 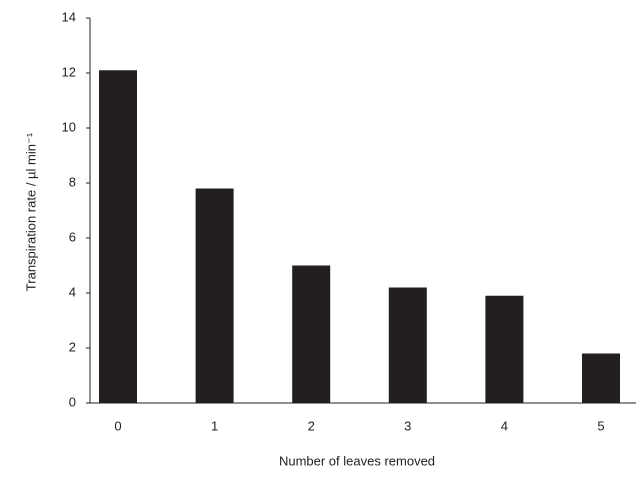 What do you see at coordinates (72, 401) in the screenshot?
I see `y-tick-label: 0` at bounding box center [72, 401].